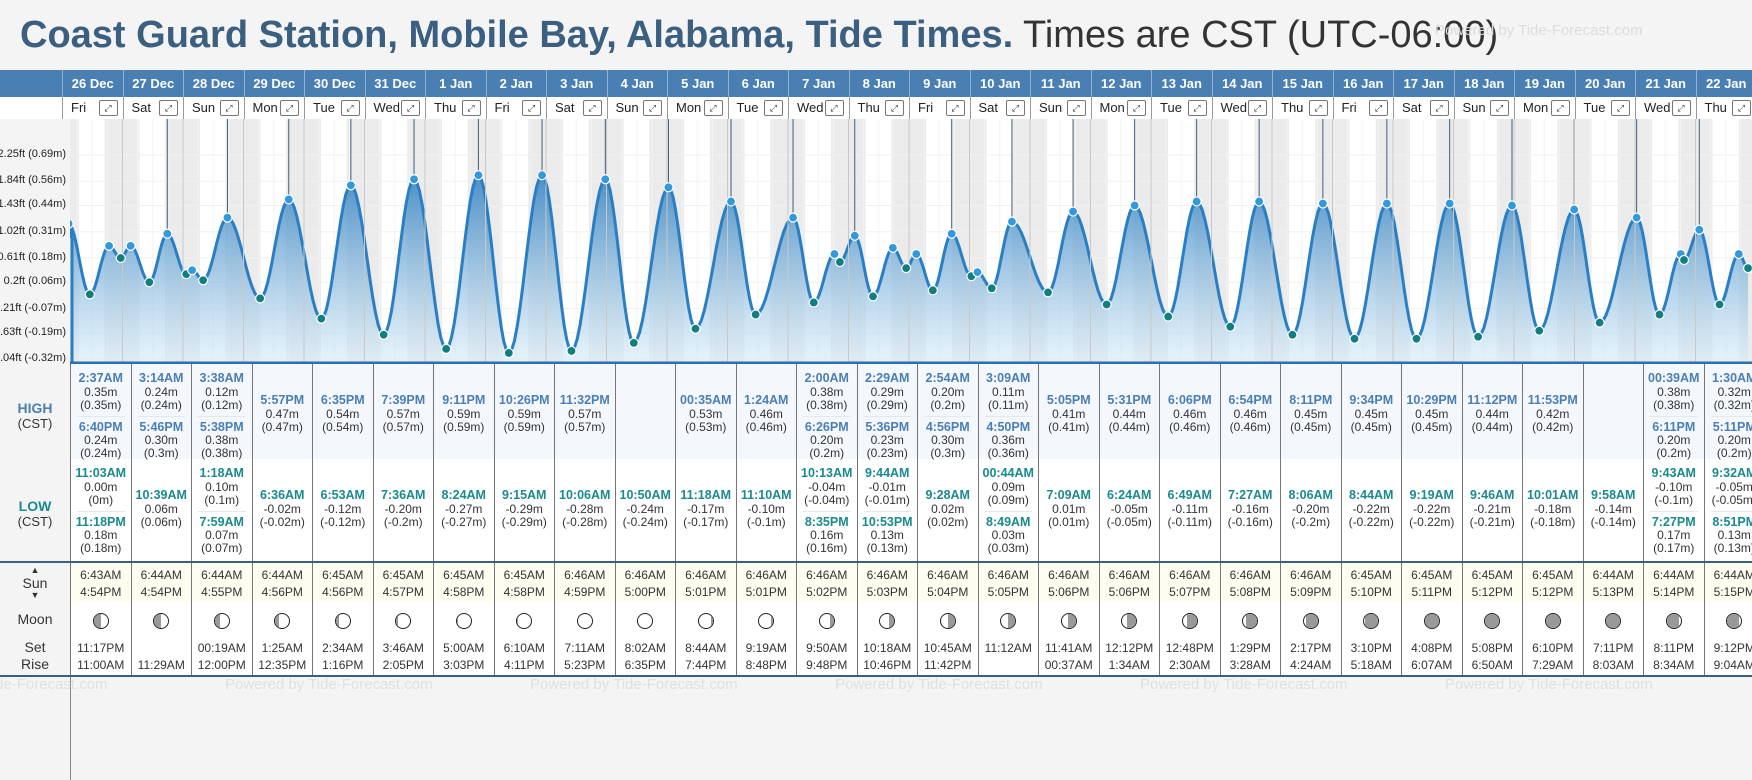 This screenshot has width=1752, height=780. Describe the element at coordinates (100, 583) in the screenshot. I see `sun-cell: 6:43AM 4:54PM` at that location.